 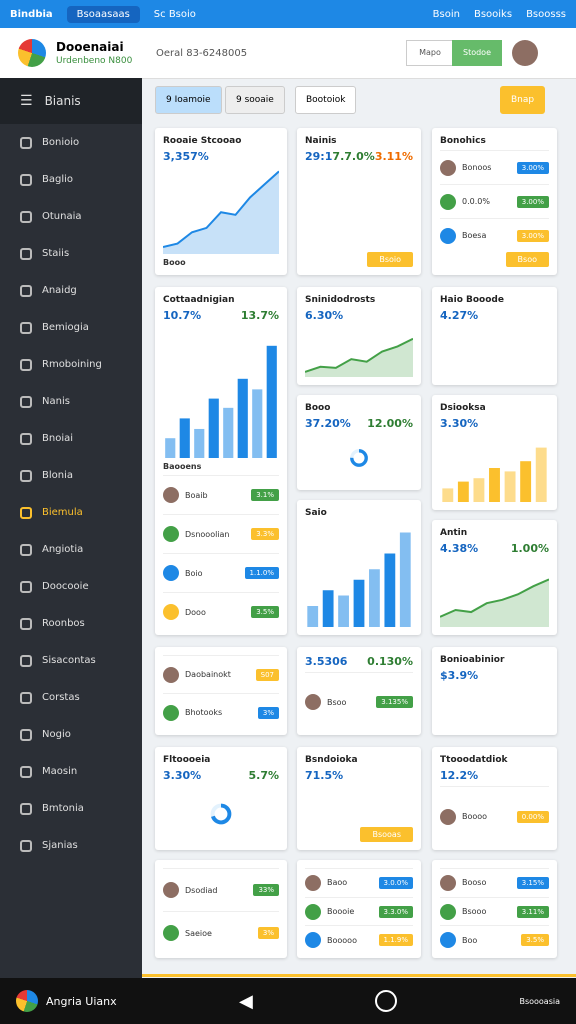 I want to click on top-item: Bsoin, so click(x=446, y=14).